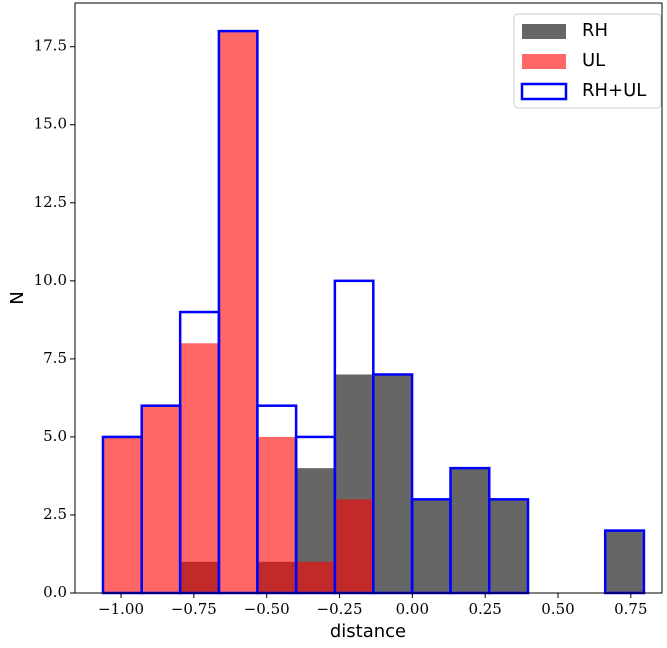 This screenshot has width=667, height=648. What do you see at coordinates (595, 30) in the screenshot?
I see `legend-label: RH` at bounding box center [595, 30].